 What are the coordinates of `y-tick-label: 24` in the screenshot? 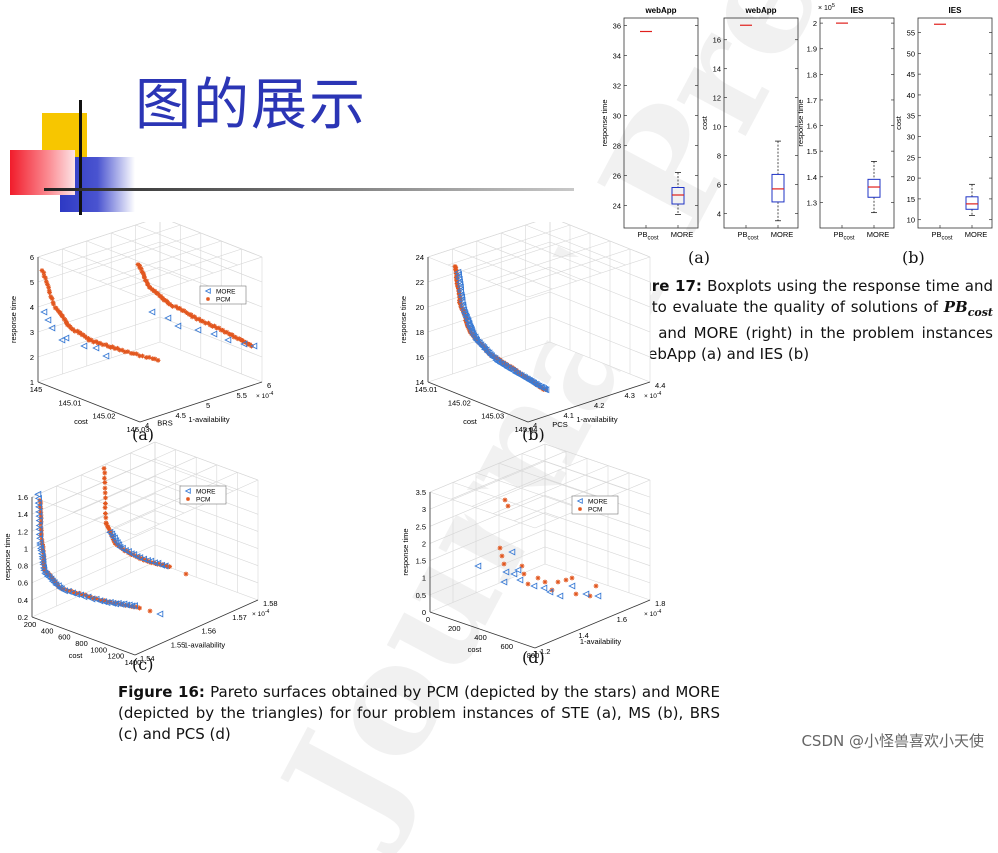 It's located at (617, 206).